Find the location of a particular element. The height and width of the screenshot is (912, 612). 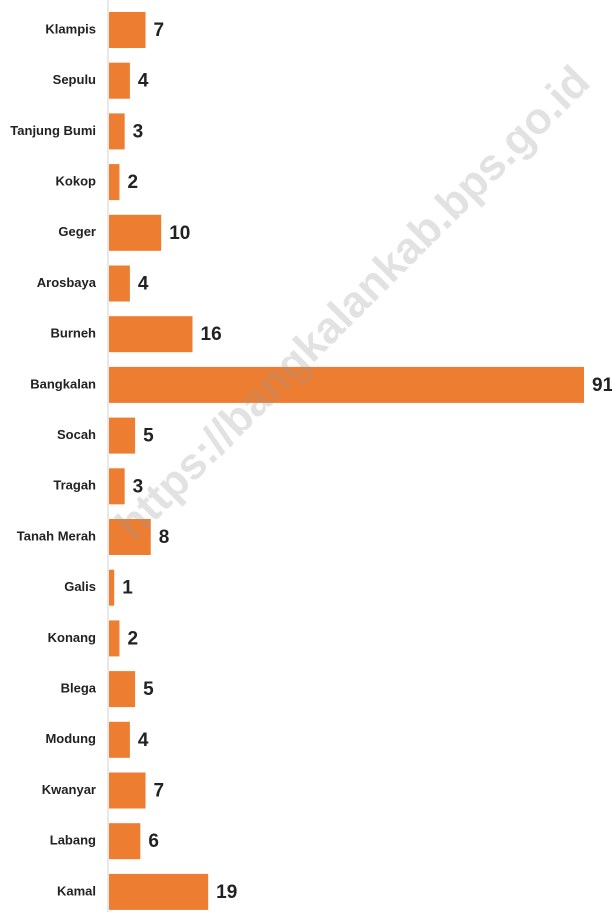

category-label: Burneh is located at coordinates (74, 333).